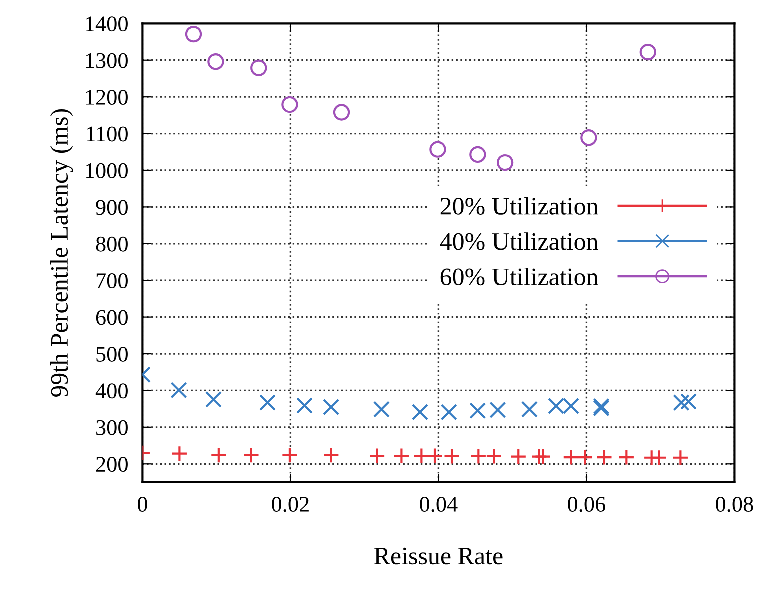 The width and height of the screenshot is (759, 592). Describe the element at coordinates (107, 24) in the screenshot. I see `y-tick-label: 1400` at that location.